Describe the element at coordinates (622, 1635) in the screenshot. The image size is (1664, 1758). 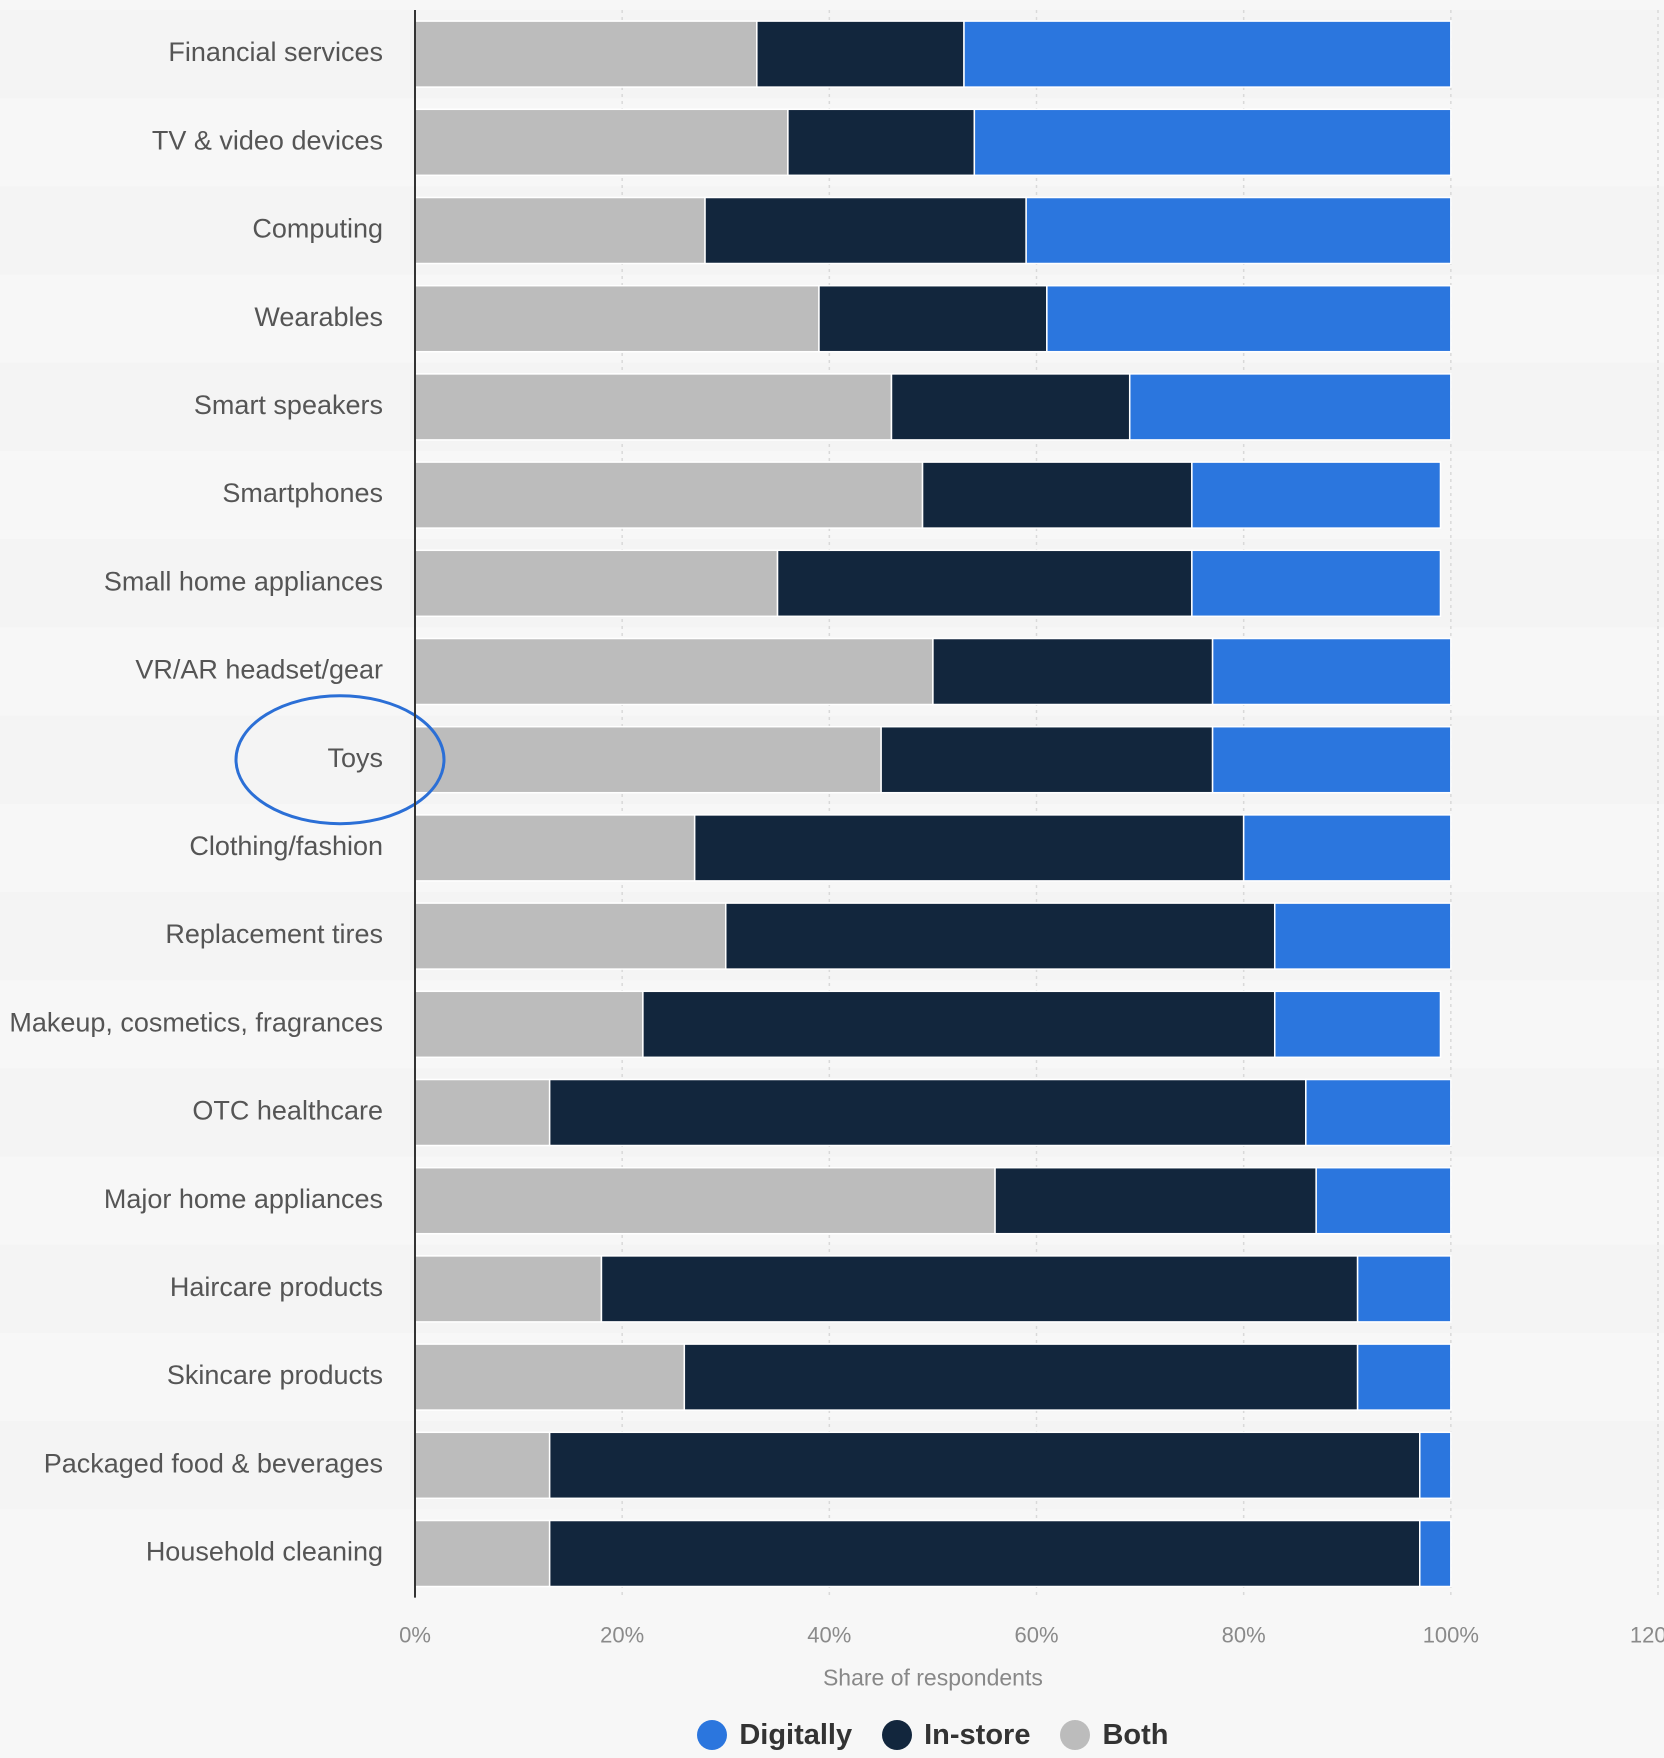
I see `x-tick-label: 20%` at that location.